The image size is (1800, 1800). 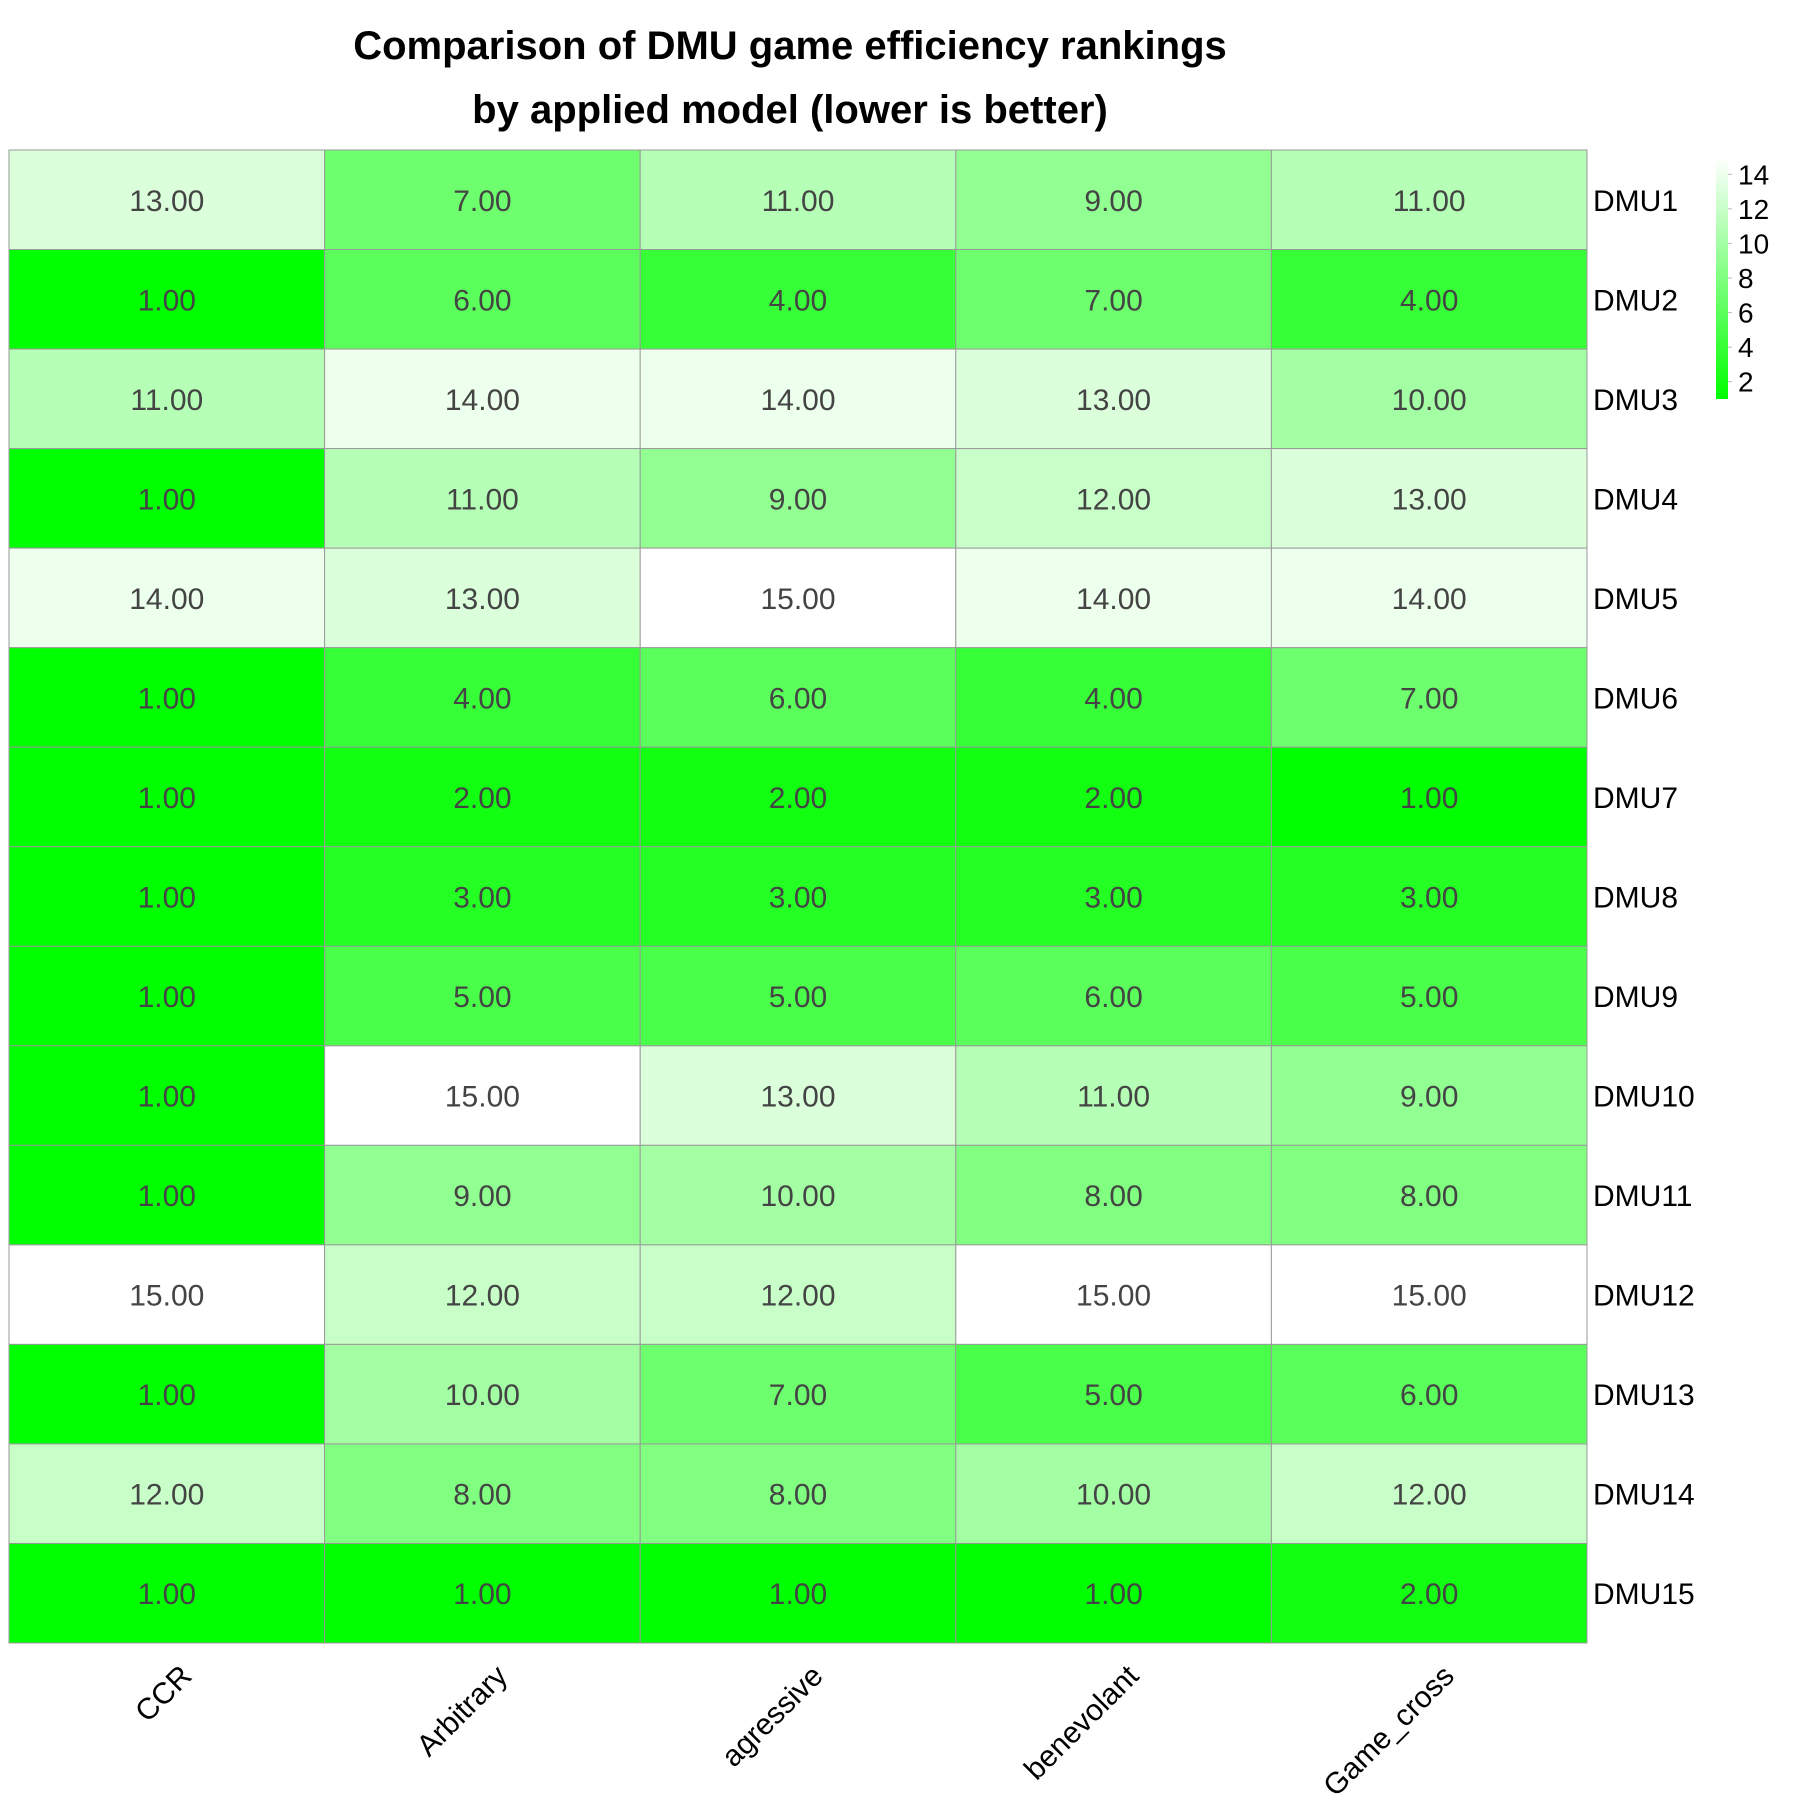 What do you see at coordinates (1635, 400) in the screenshot?
I see `row-label: DMU3` at bounding box center [1635, 400].